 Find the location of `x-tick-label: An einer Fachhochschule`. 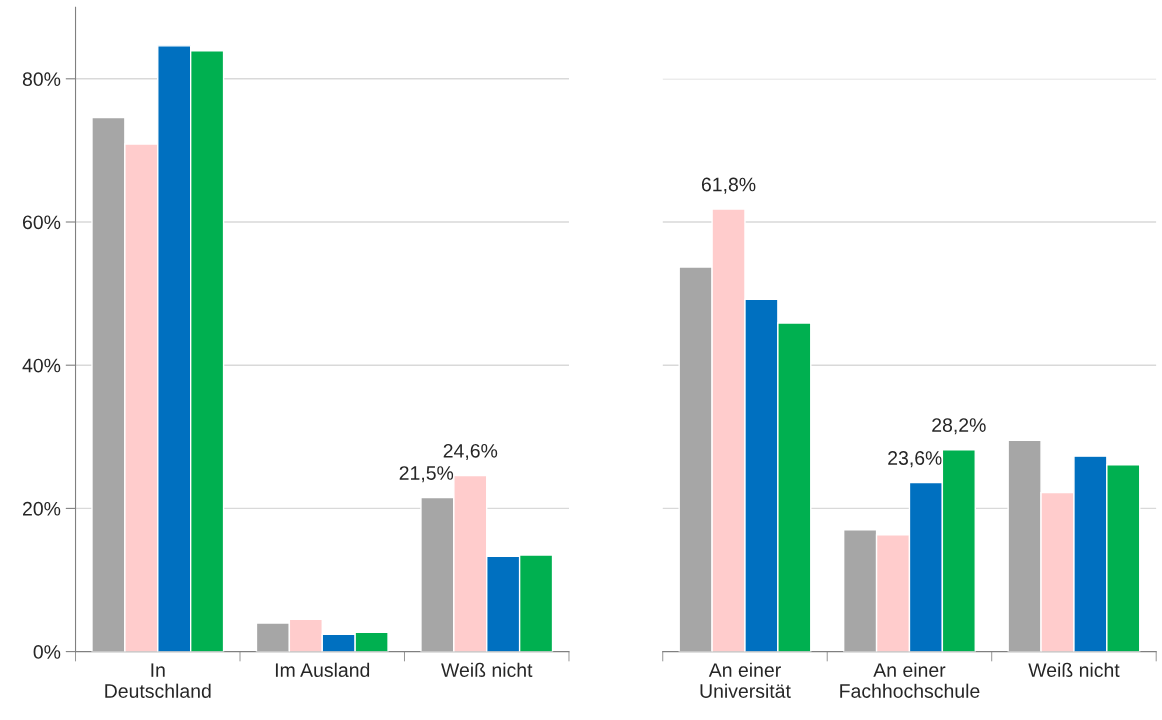

x-tick-label: An einer Fachhochschule is located at coordinates (910, 680).